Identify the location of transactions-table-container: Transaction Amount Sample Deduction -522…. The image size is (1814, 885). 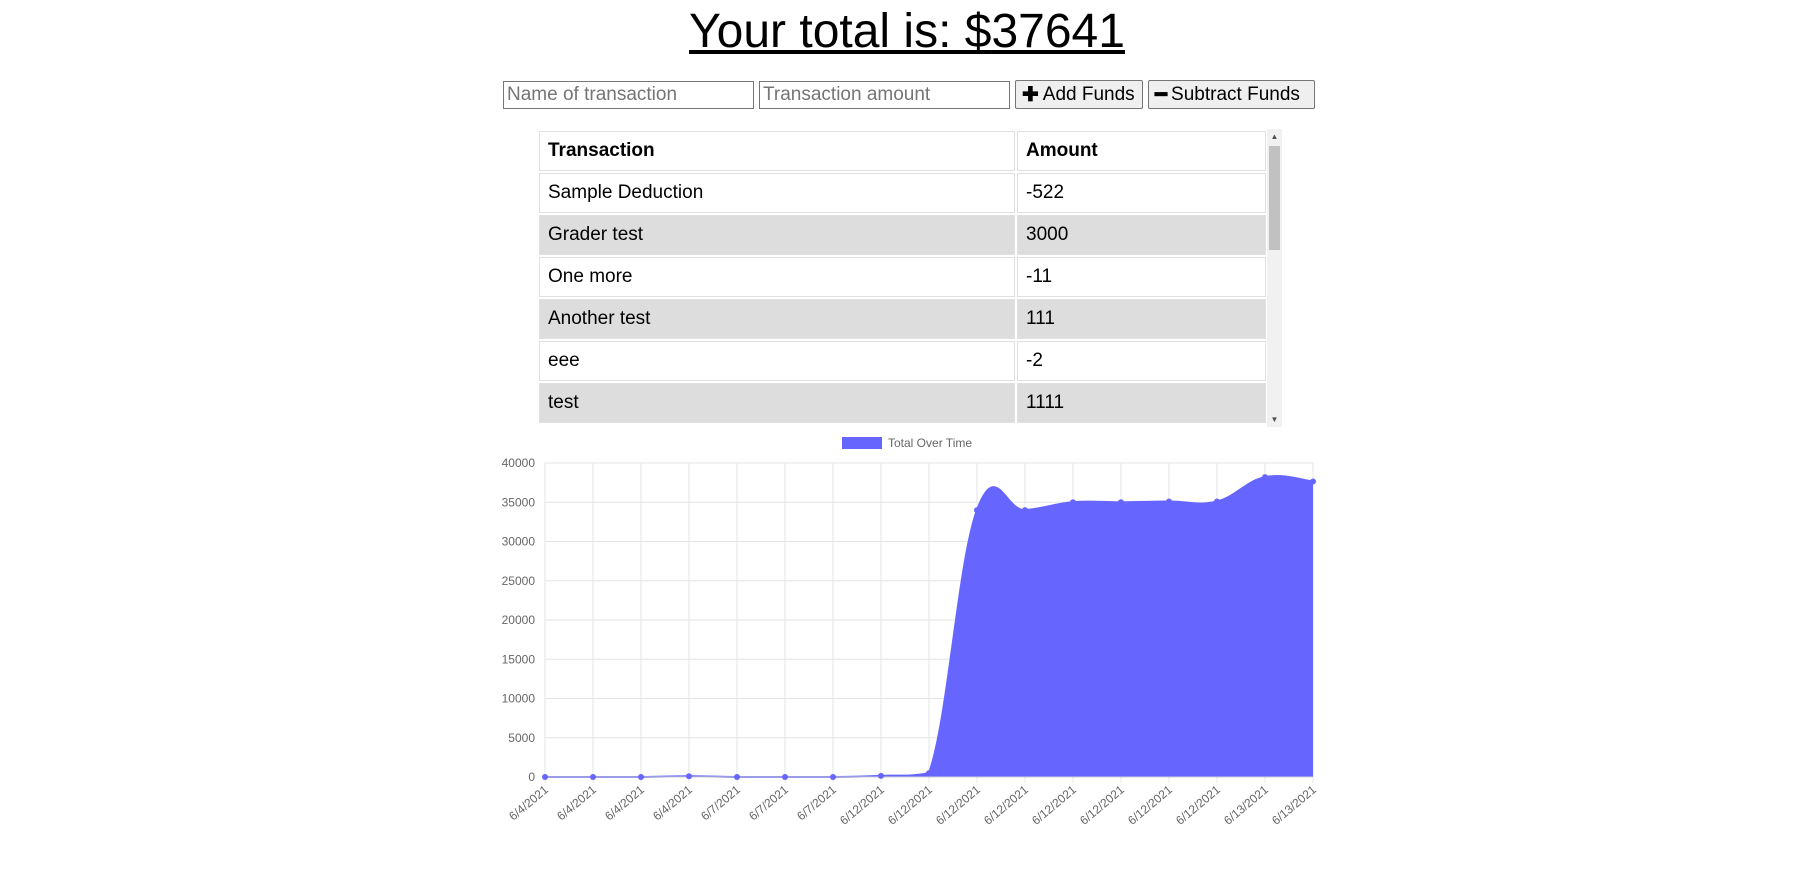
(909, 278).